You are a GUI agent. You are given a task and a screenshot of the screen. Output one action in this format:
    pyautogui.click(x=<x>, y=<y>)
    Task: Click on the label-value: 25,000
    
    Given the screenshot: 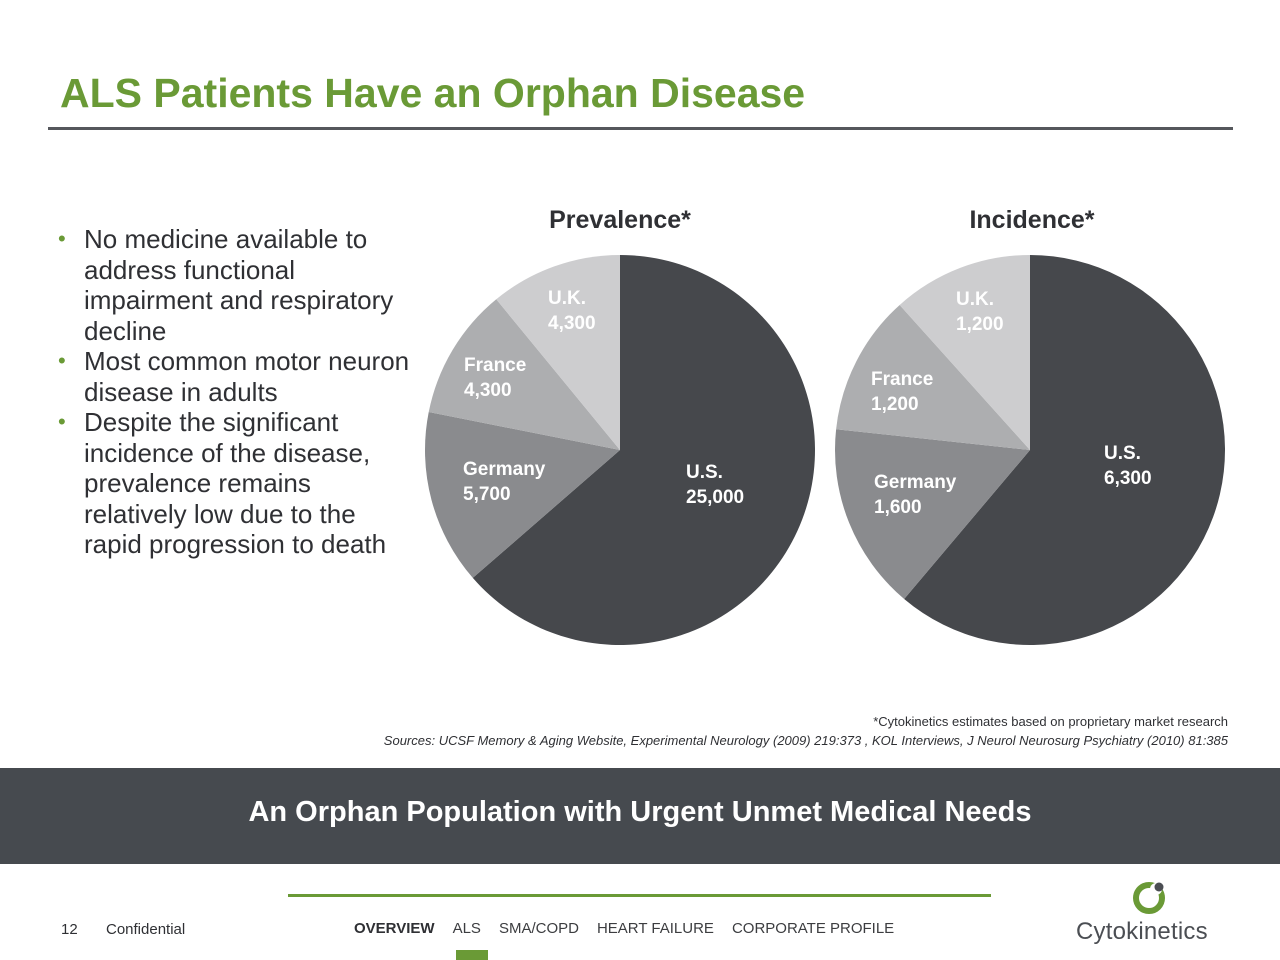 What is the action you would take?
    pyautogui.click(x=715, y=497)
    